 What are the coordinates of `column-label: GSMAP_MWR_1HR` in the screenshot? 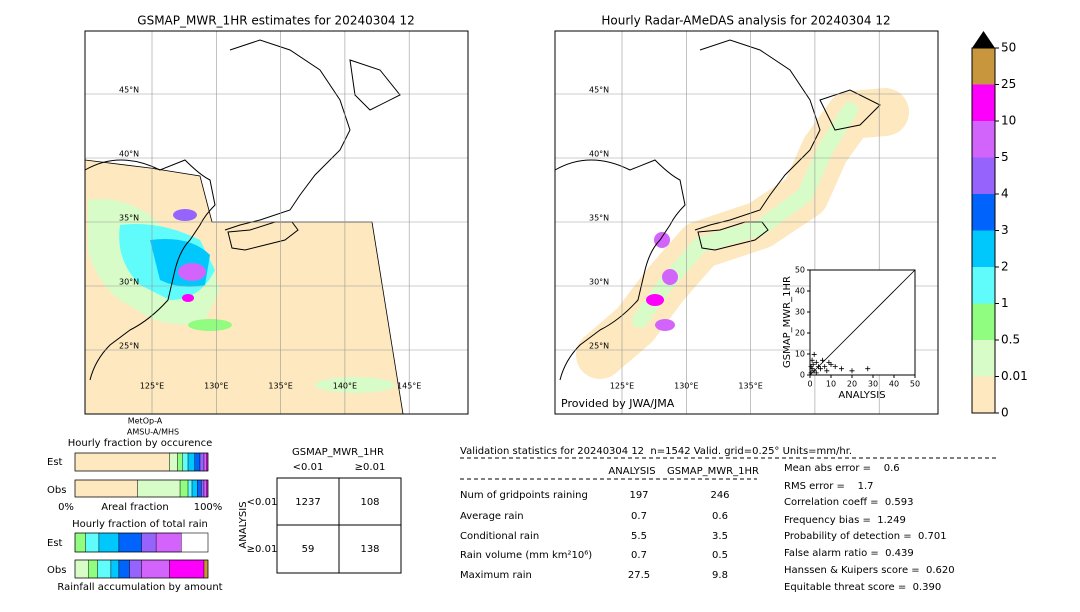 It's located at (713, 471).